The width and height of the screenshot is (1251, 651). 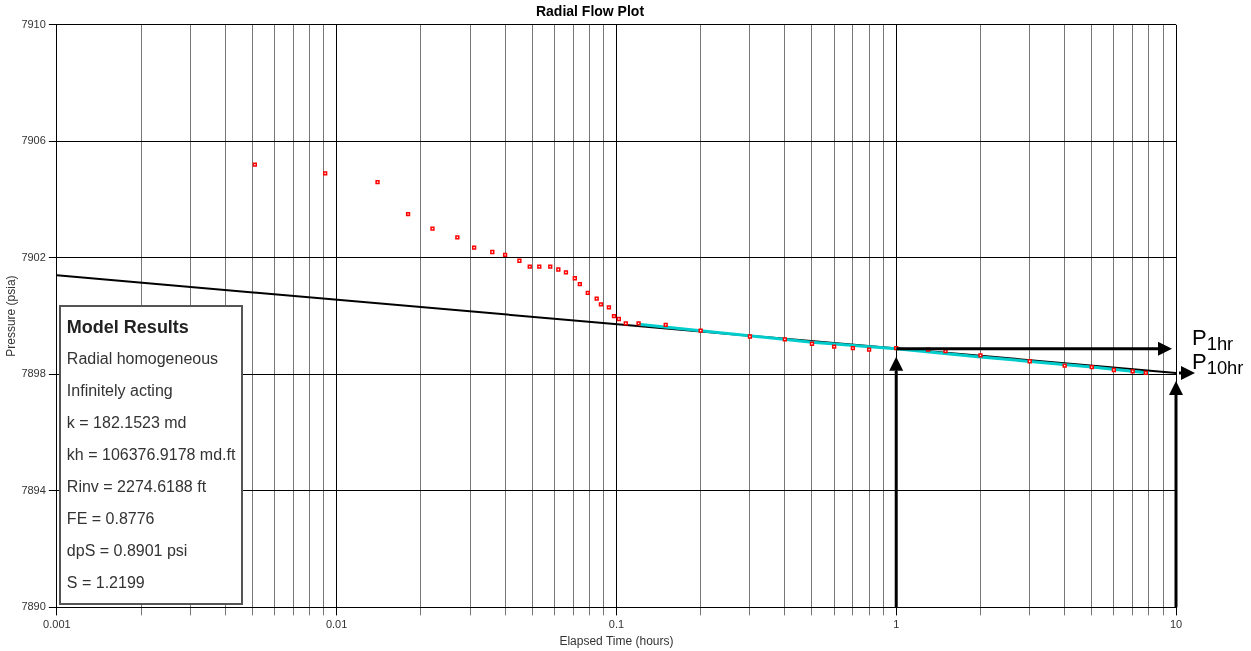 What do you see at coordinates (10, 316) in the screenshot?
I see `y-axis-title: Pressure (psia)` at bounding box center [10, 316].